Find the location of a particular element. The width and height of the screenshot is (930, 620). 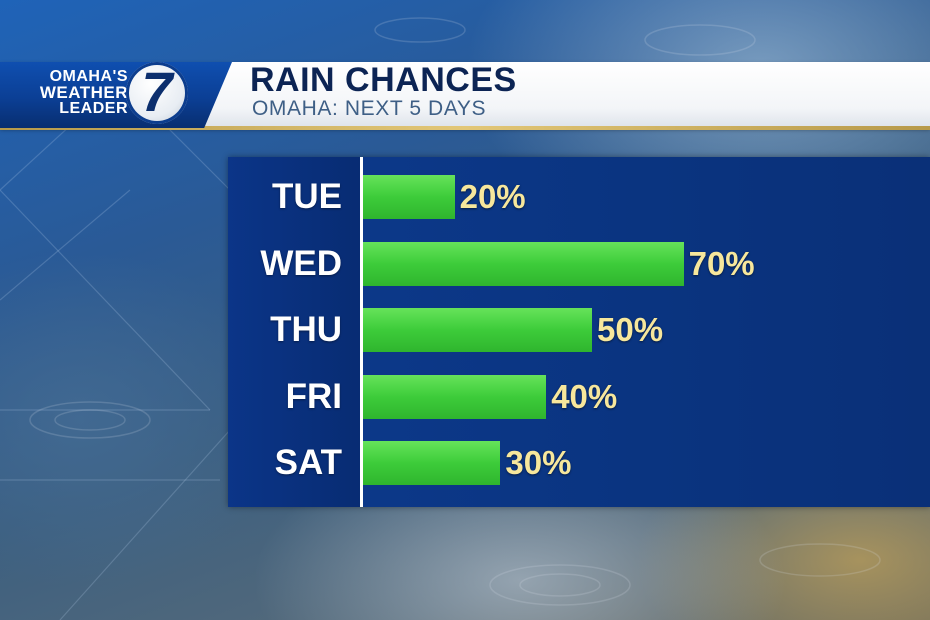

chart-category-column is located at coordinates (295, 332).